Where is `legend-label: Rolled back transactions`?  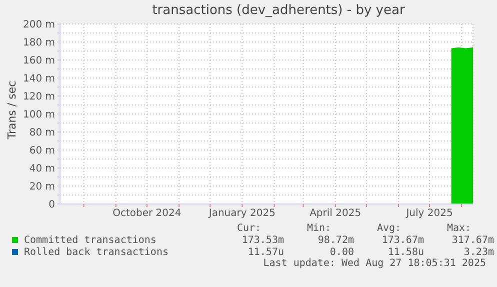 legend-label: Rolled back transactions is located at coordinates (96, 252).